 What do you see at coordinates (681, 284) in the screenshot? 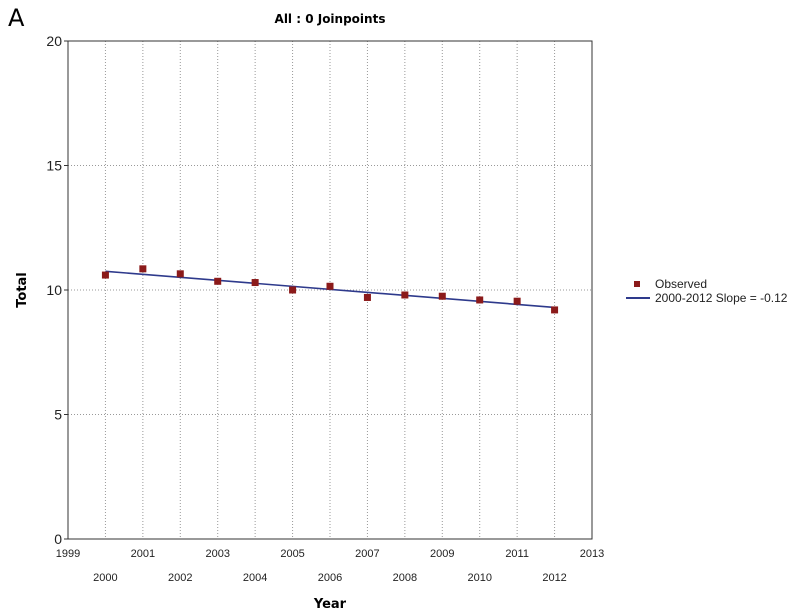
I see `legend-label: Observed` at bounding box center [681, 284].